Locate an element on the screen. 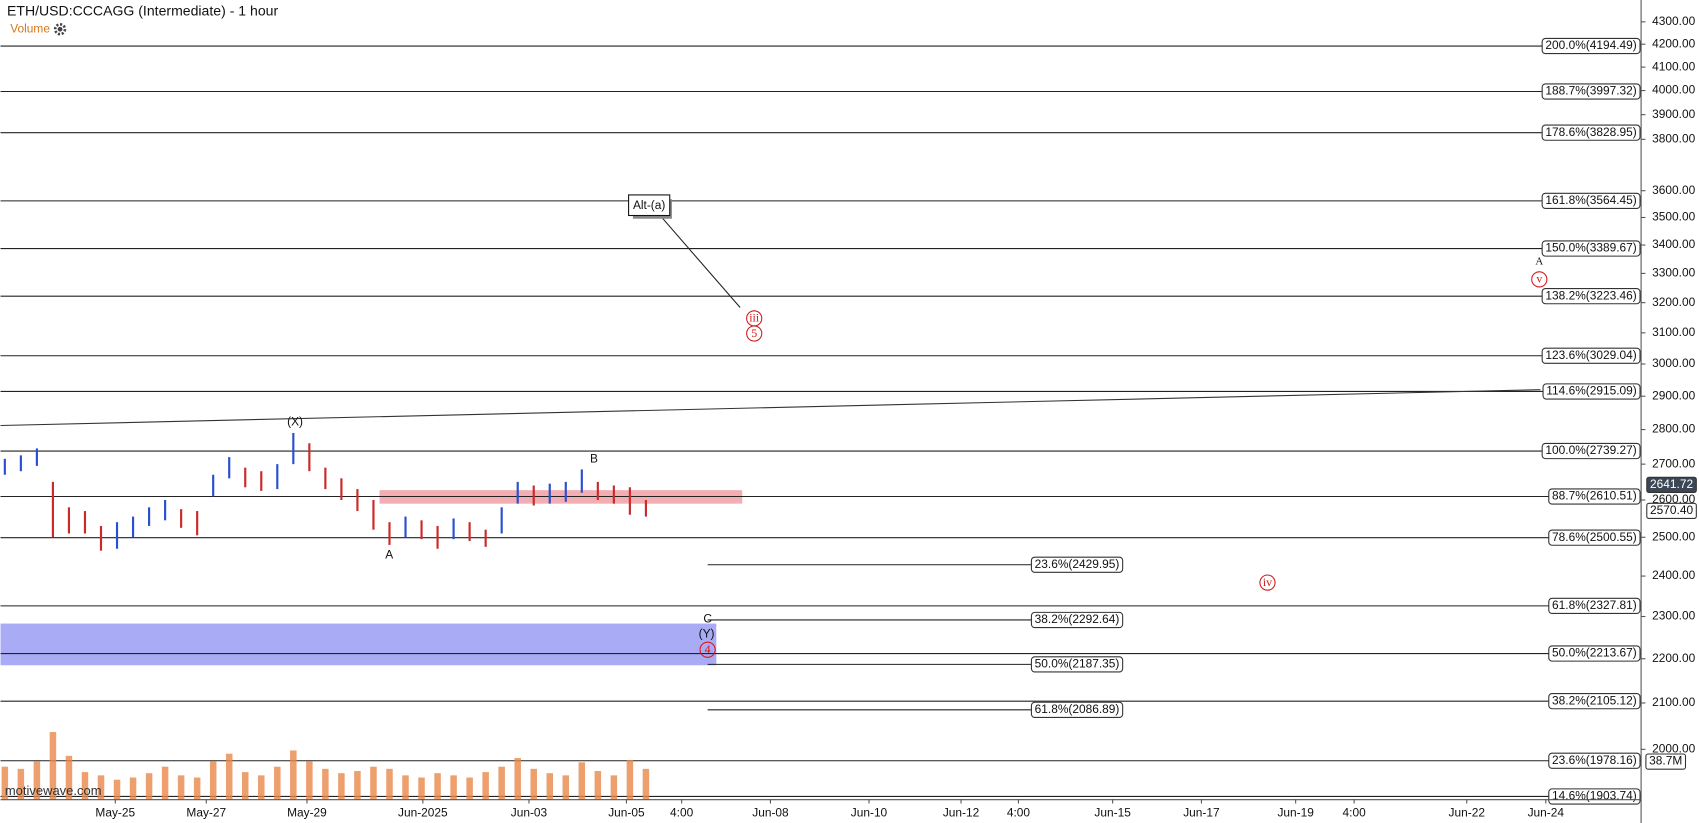 The width and height of the screenshot is (1699, 823). fib-label: 38.2%(2105.12) is located at coordinates (1594, 700).